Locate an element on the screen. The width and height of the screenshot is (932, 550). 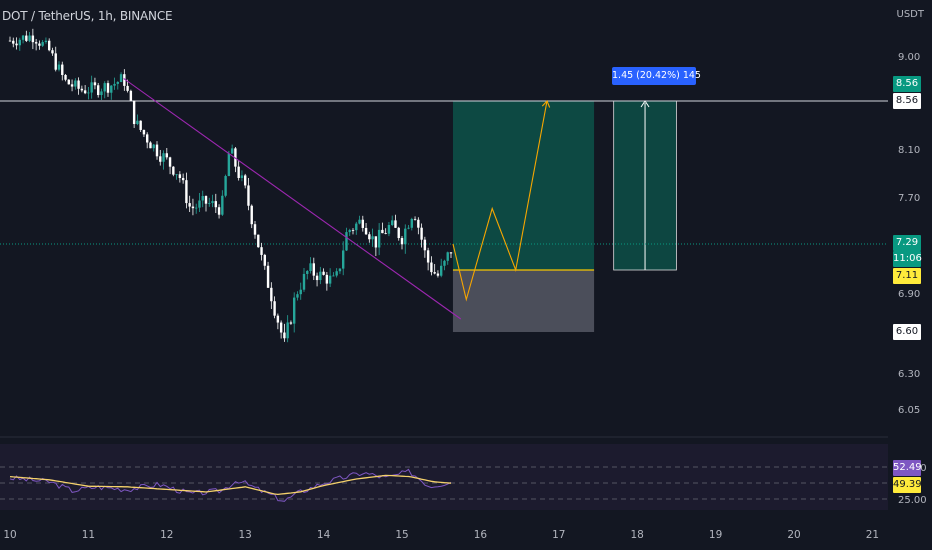
time-tick-label: 15 is located at coordinates (401, 535).